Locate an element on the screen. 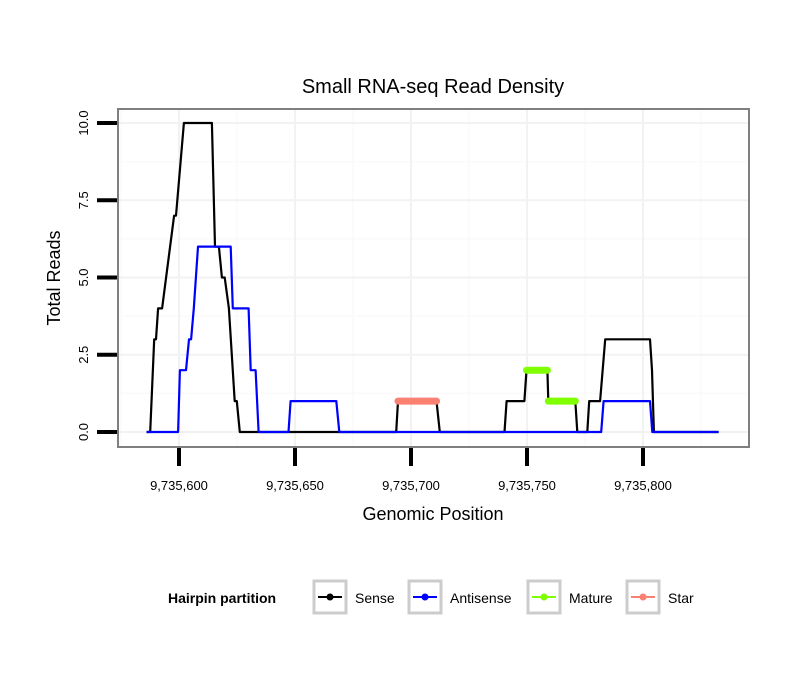  legend-key-point-mature is located at coordinates (544, 597).